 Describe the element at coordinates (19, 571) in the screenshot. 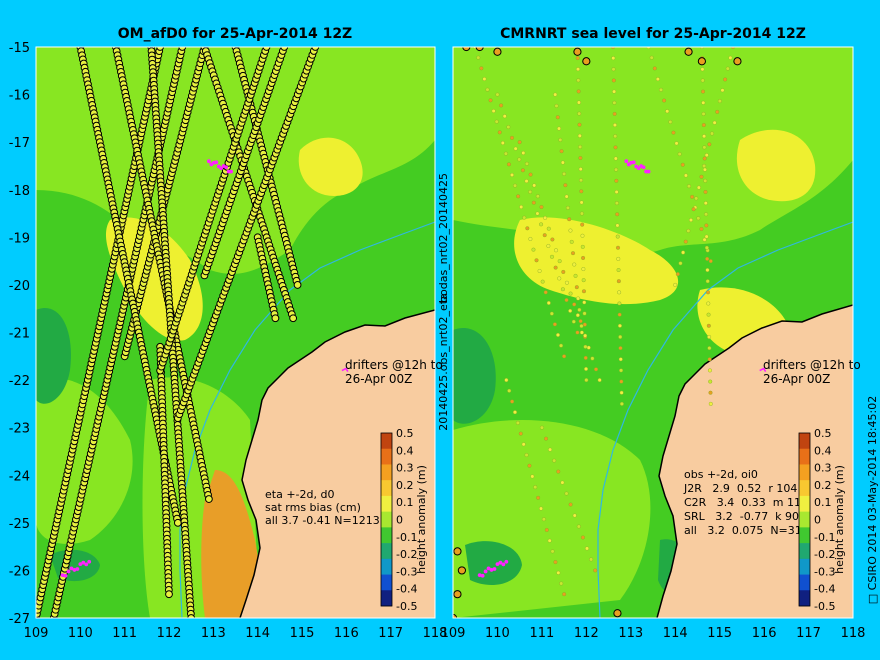

I see `y-tick-label: -26` at that location.